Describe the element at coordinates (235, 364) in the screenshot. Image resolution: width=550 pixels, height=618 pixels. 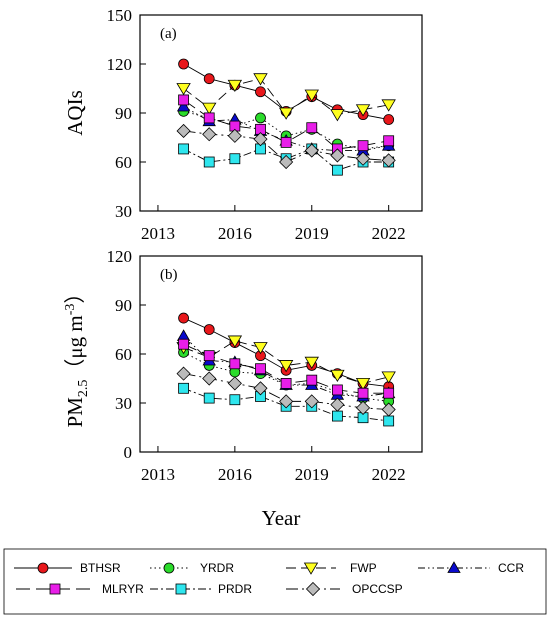
I see `panel-b-point-mlryr-2016` at that location.